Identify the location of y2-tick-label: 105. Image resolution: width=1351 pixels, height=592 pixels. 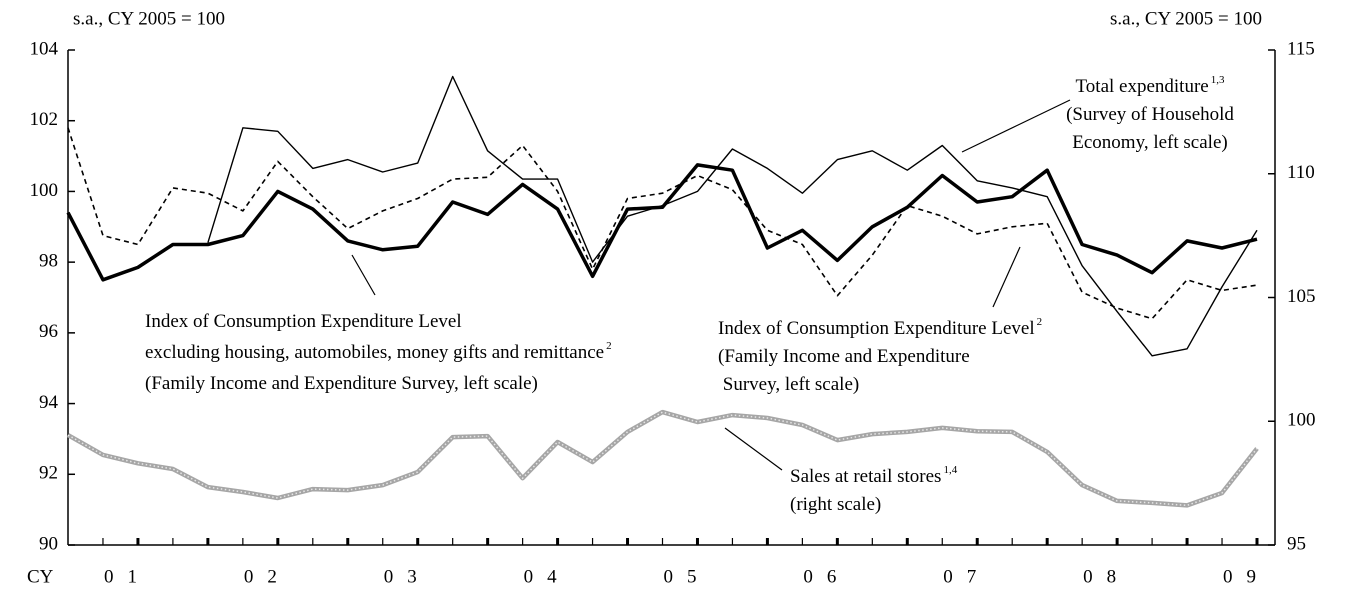
(1301, 296).